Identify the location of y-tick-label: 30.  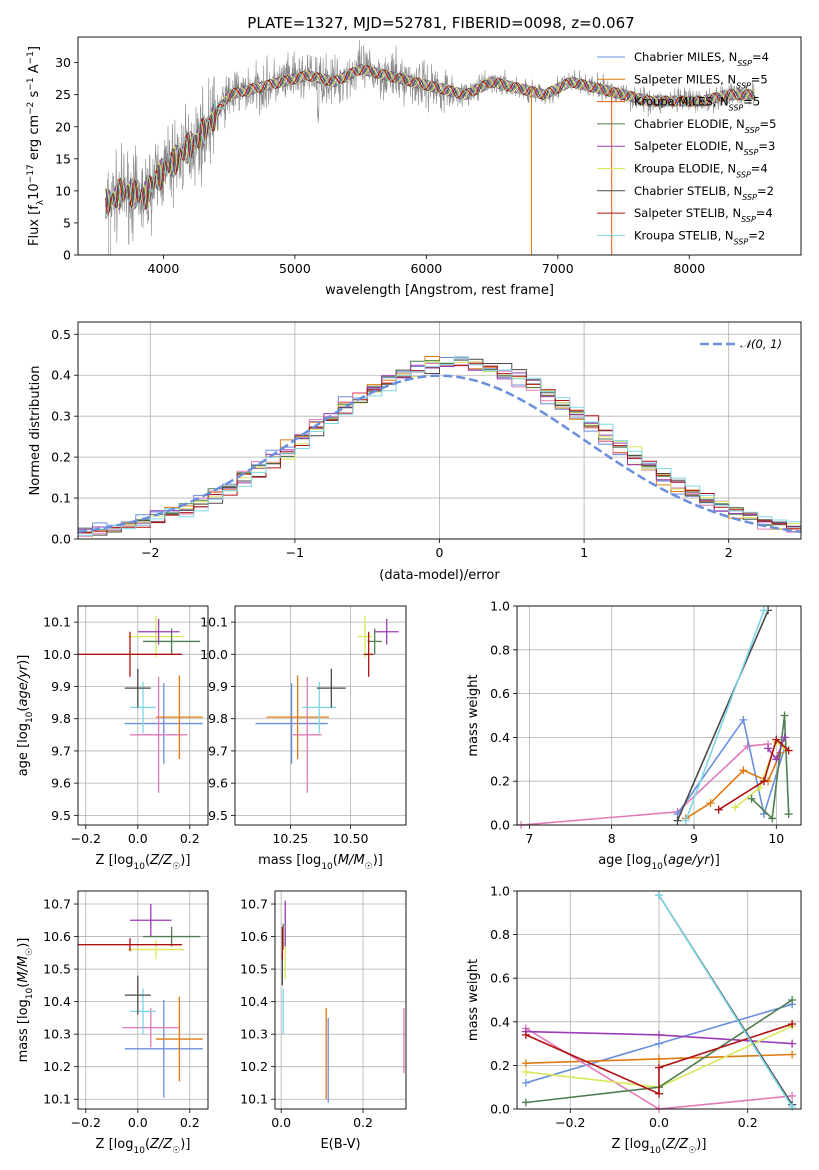
(63, 62).